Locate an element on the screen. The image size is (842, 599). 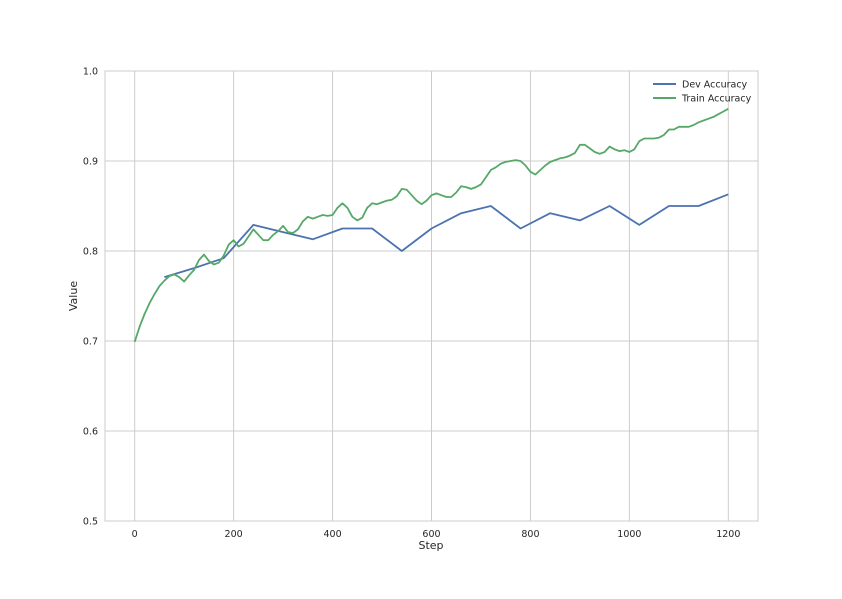
legend-label-train-accuracy: Train Accuracy is located at coordinates (716, 99).